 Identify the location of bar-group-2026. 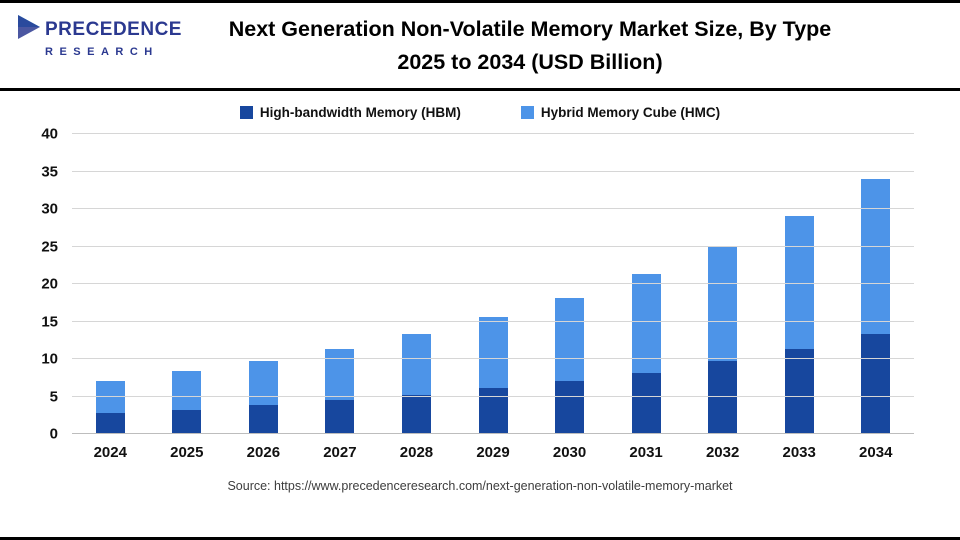
(263, 284).